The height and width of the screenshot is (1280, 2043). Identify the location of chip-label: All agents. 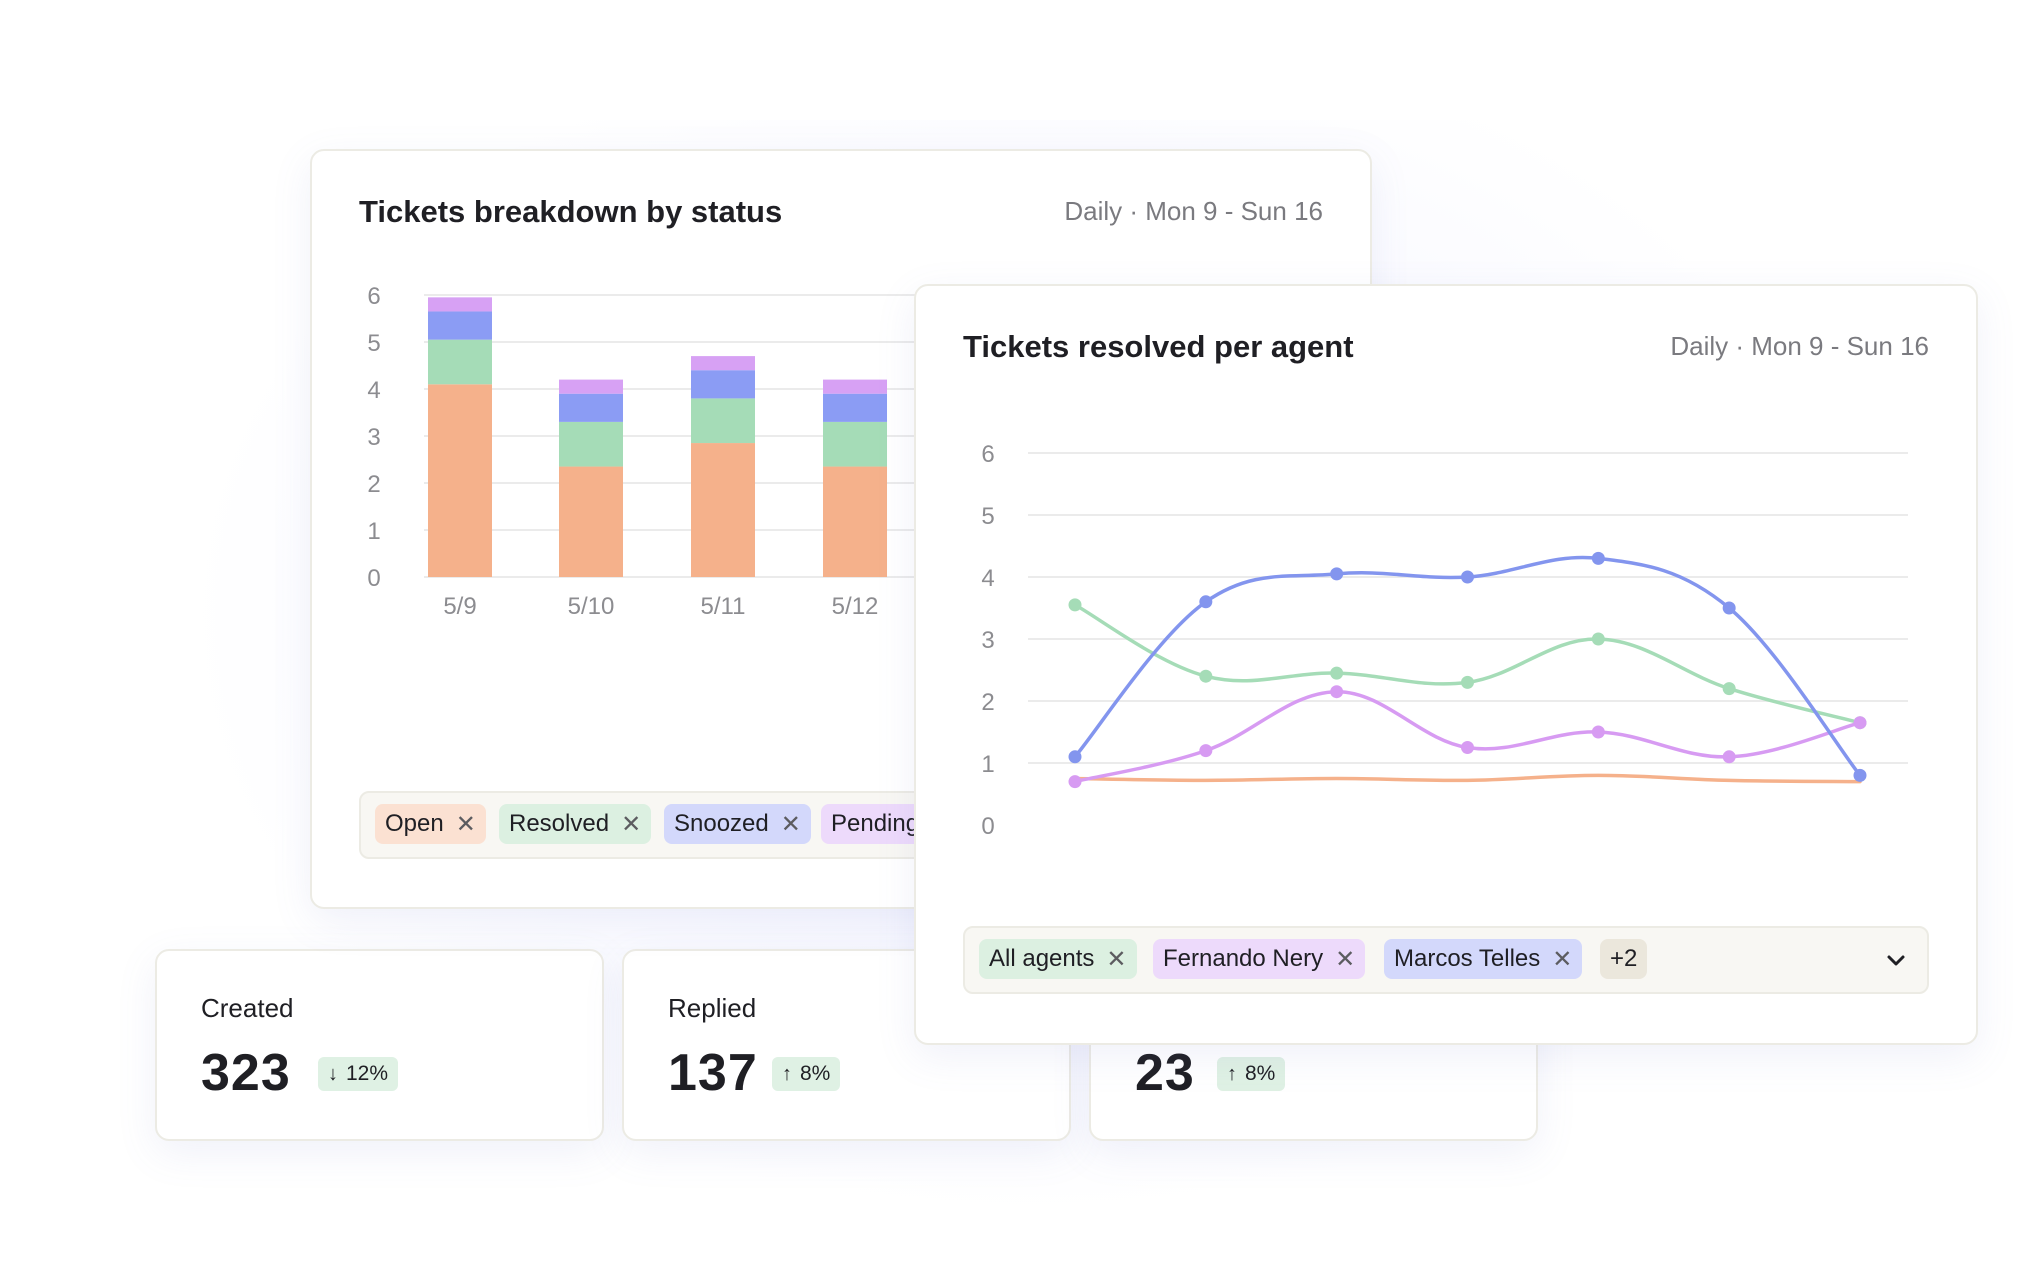
(1042, 958).